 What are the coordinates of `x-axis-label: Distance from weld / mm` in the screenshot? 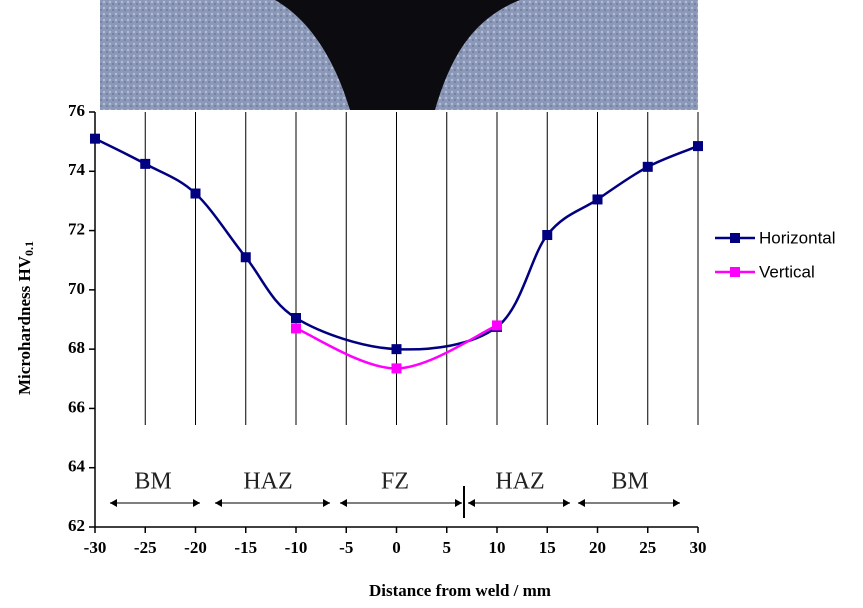 It's located at (460, 590).